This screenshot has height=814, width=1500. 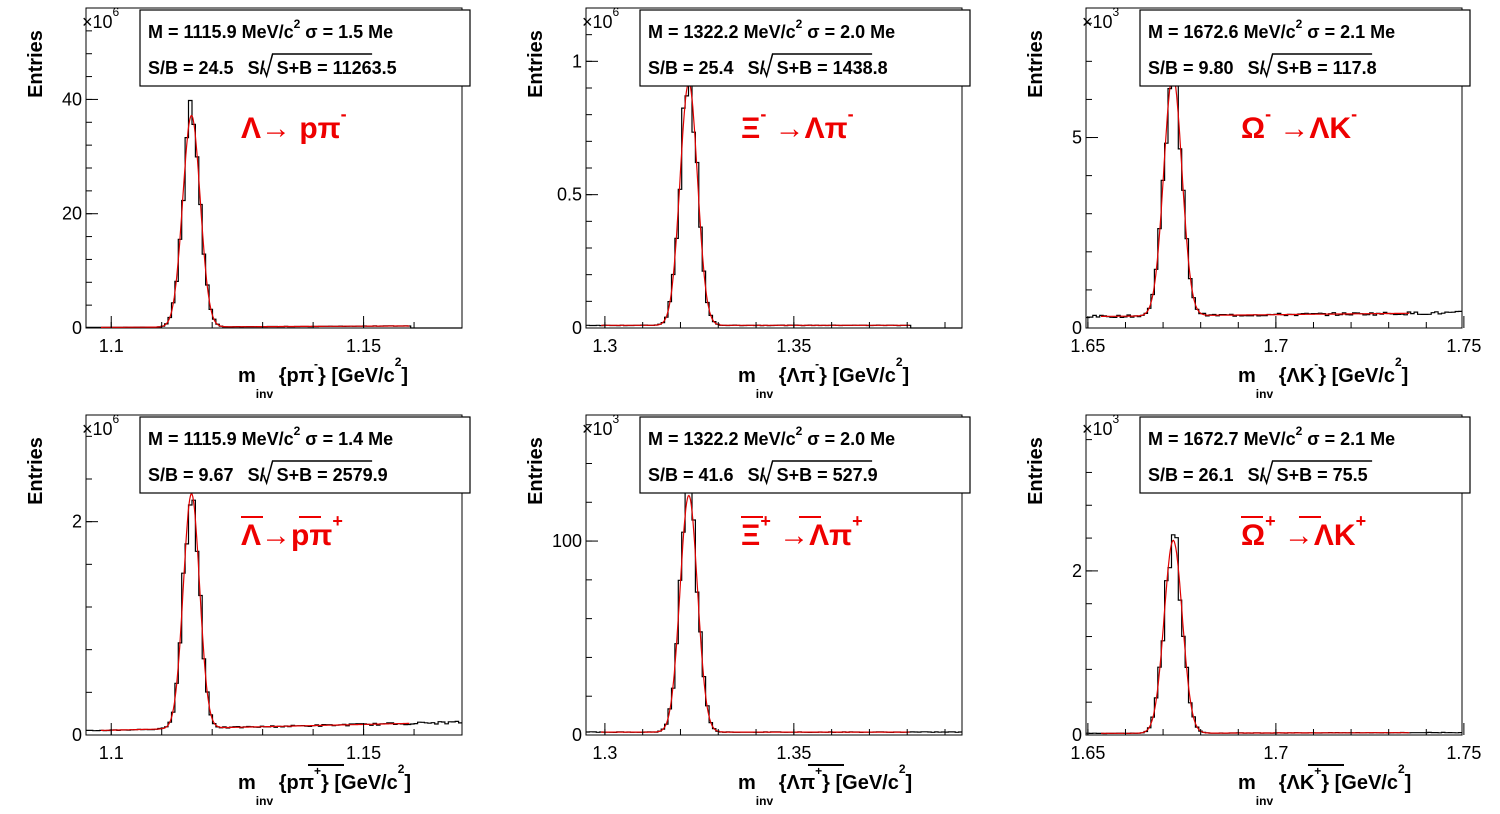 I want to click on y-tick-label: 20, so click(x=72, y=214).